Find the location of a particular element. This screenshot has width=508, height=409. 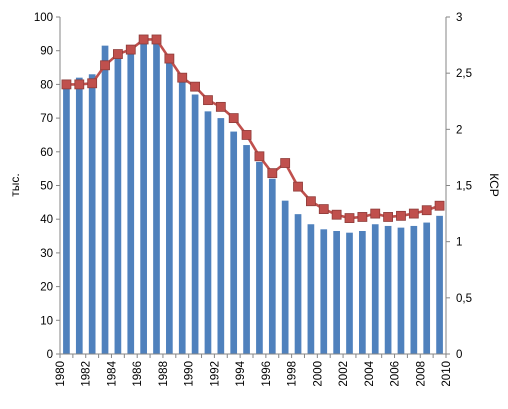

left-axis-tick-label: 70 is located at coordinates (46, 119).